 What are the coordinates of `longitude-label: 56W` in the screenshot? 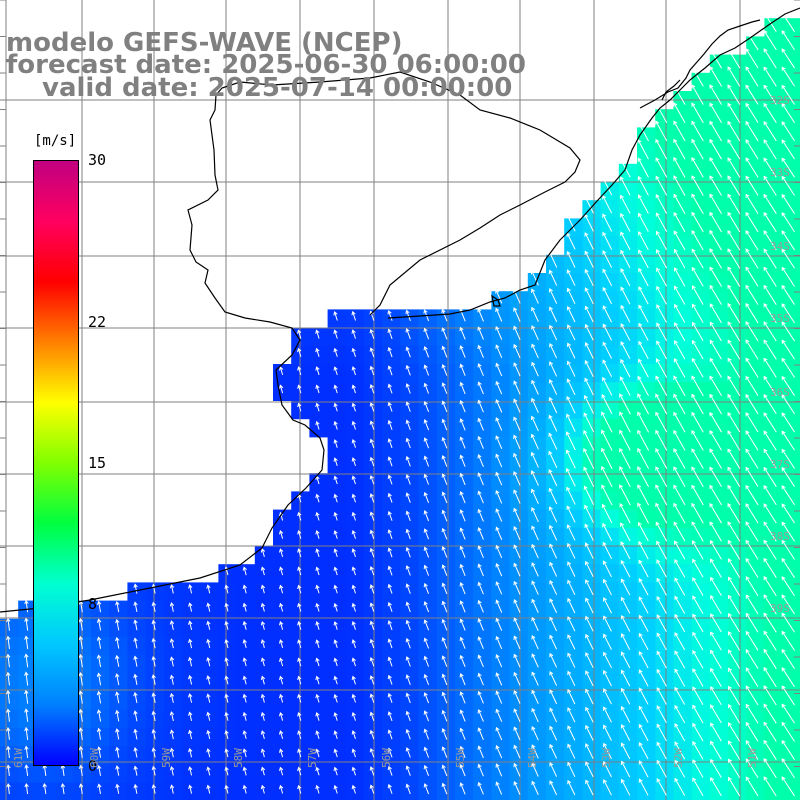 It's located at (386, 758).